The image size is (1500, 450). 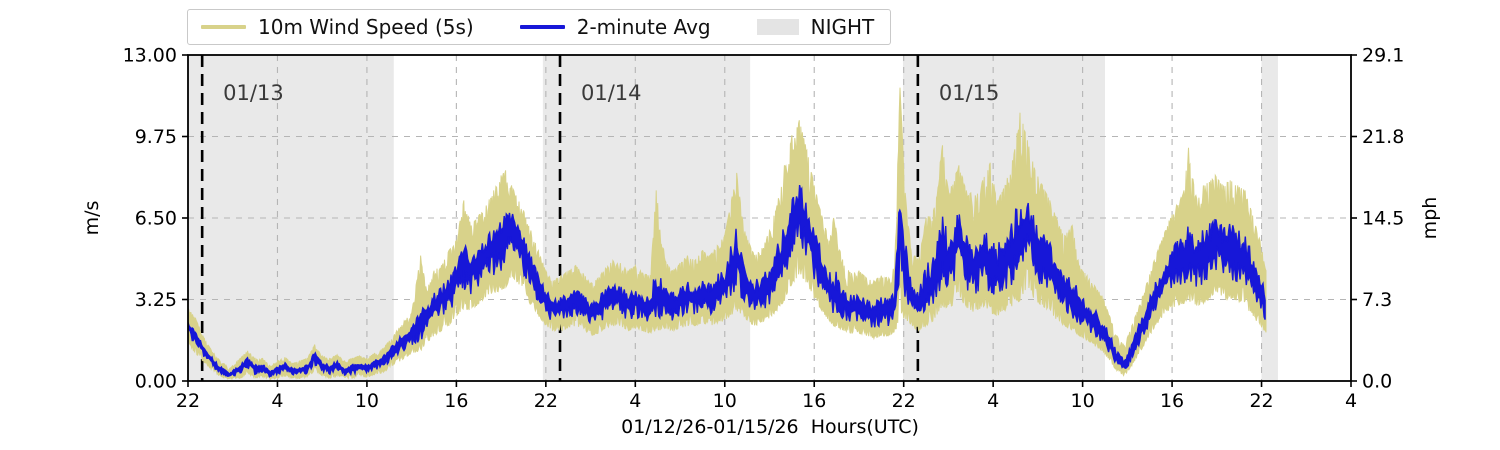 What do you see at coordinates (770, 427) in the screenshot?
I see `x-axis-label: 01/12/26-01/15/26 Hours(UTC)` at bounding box center [770, 427].